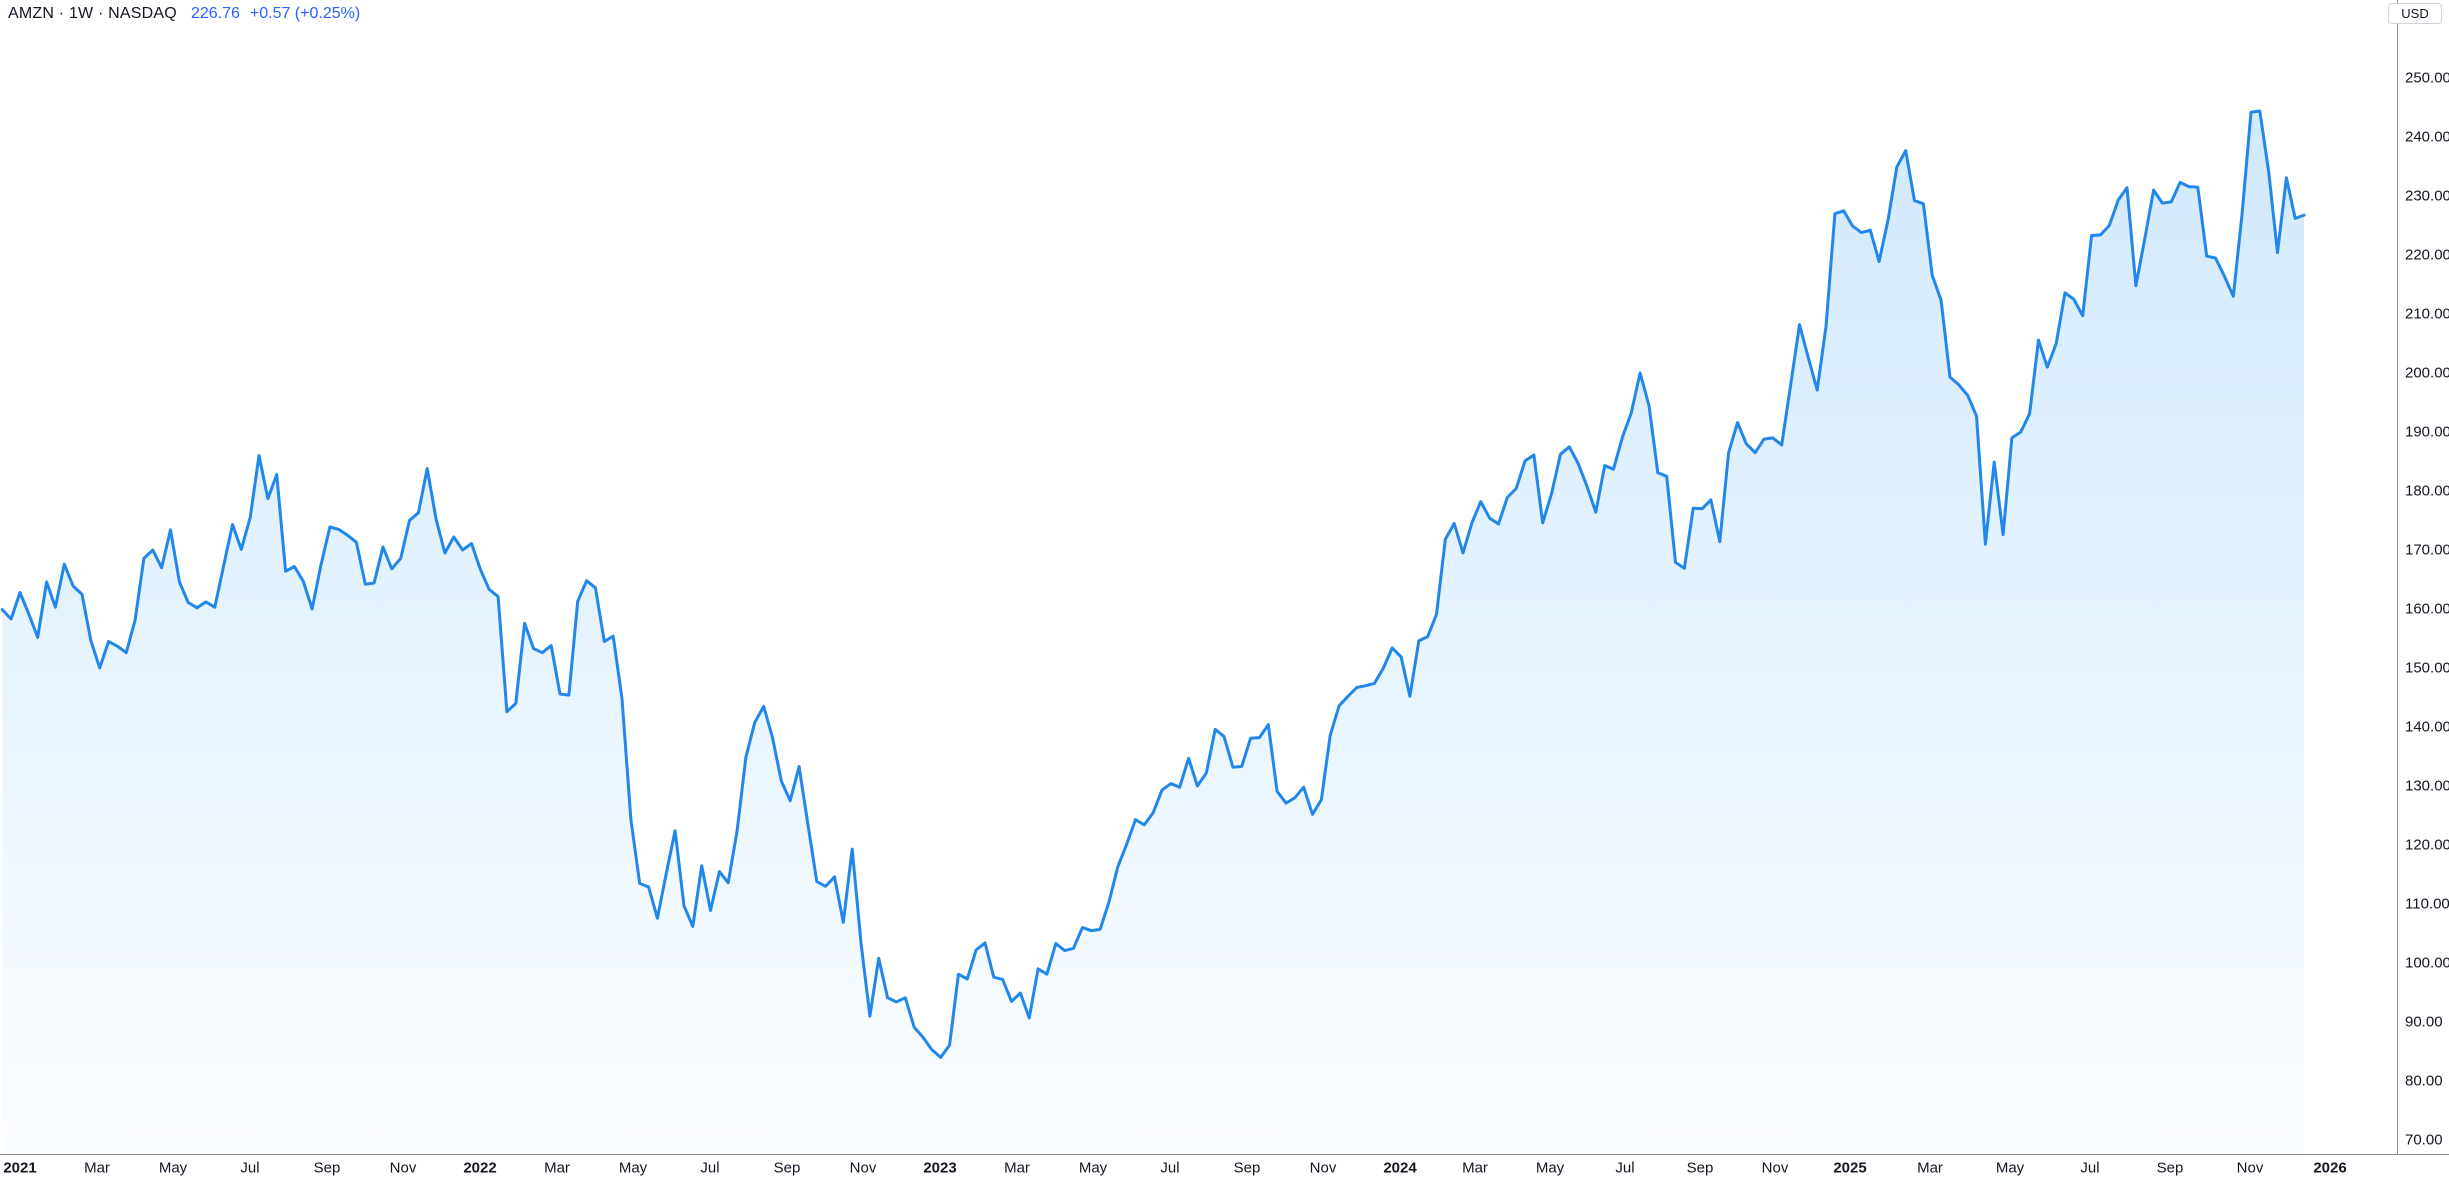  Describe the element at coordinates (92, 13) in the screenshot. I see `symbol-title: AMZN · 1W · NASDAQ` at that location.